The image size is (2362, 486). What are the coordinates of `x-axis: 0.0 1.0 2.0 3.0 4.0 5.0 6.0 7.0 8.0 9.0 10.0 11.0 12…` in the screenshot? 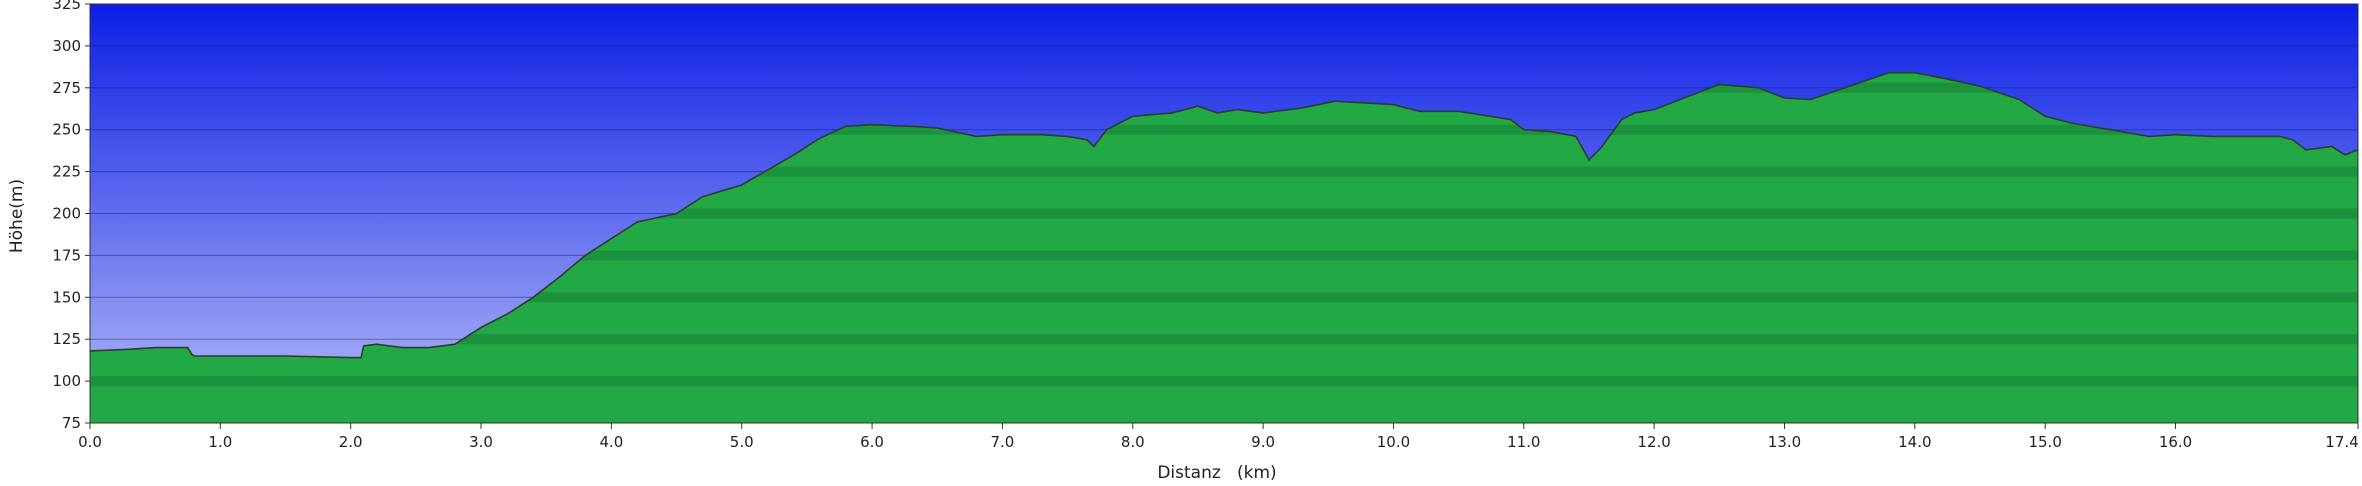 It's located at (1218, 437).